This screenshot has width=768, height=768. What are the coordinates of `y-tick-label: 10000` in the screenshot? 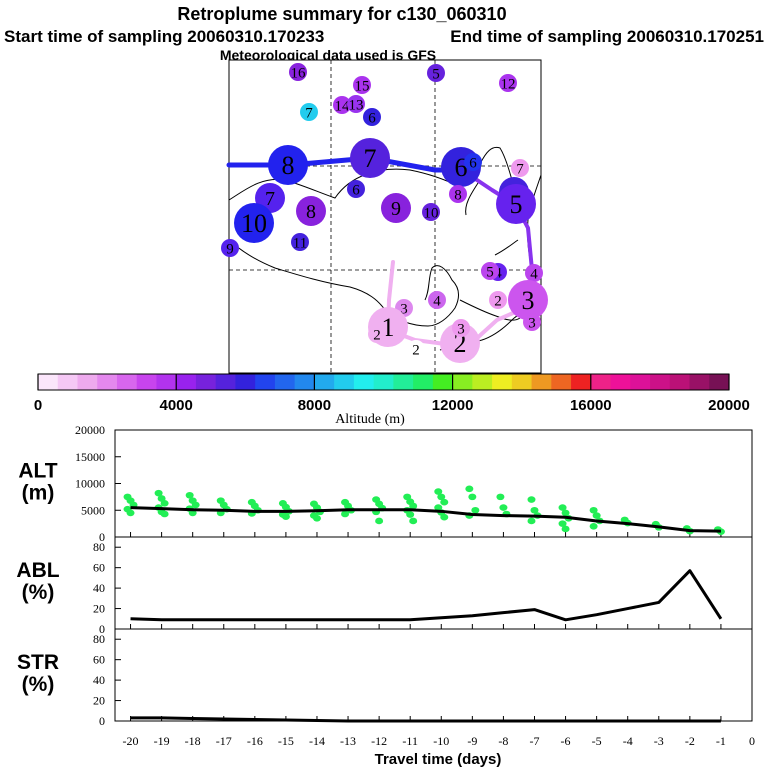 It's located at (90, 484).